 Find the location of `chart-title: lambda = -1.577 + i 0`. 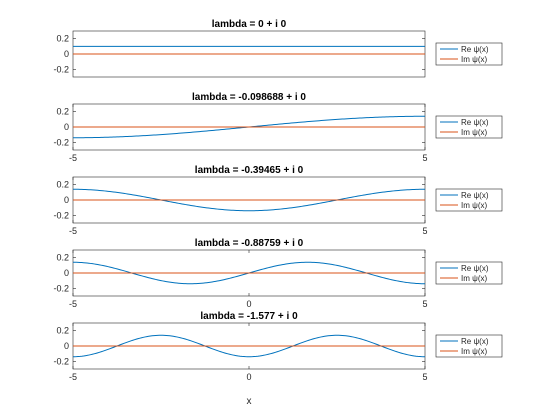

chart-title: lambda = -1.577 + i 0 is located at coordinates (249, 316).